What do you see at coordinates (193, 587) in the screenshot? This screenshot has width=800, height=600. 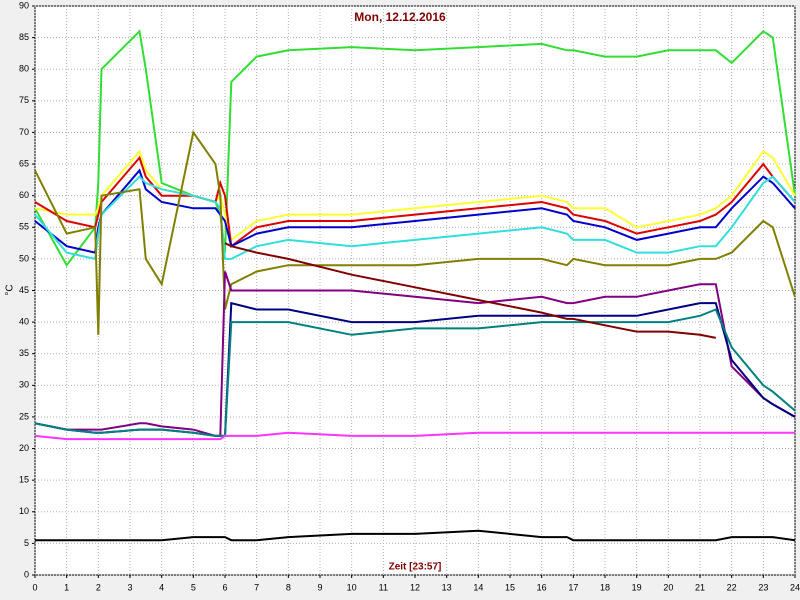 I see `x-tick-label: 5` at bounding box center [193, 587].